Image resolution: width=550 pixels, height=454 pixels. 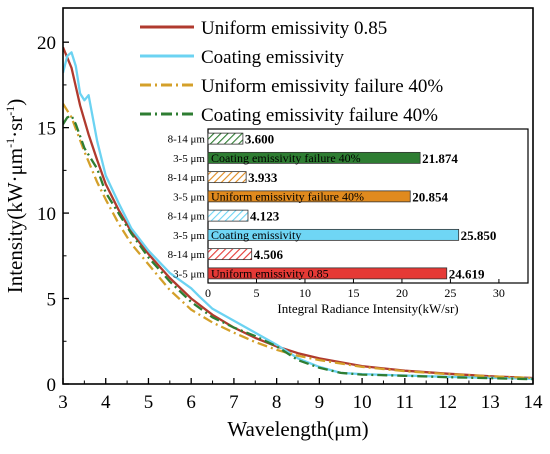 What do you see at coordinates (367, 308) in the screenshot?
I see `inset-x-axis-label: Integral Radiance Intensity(kW/sr)` at bounding box center [367, 308].